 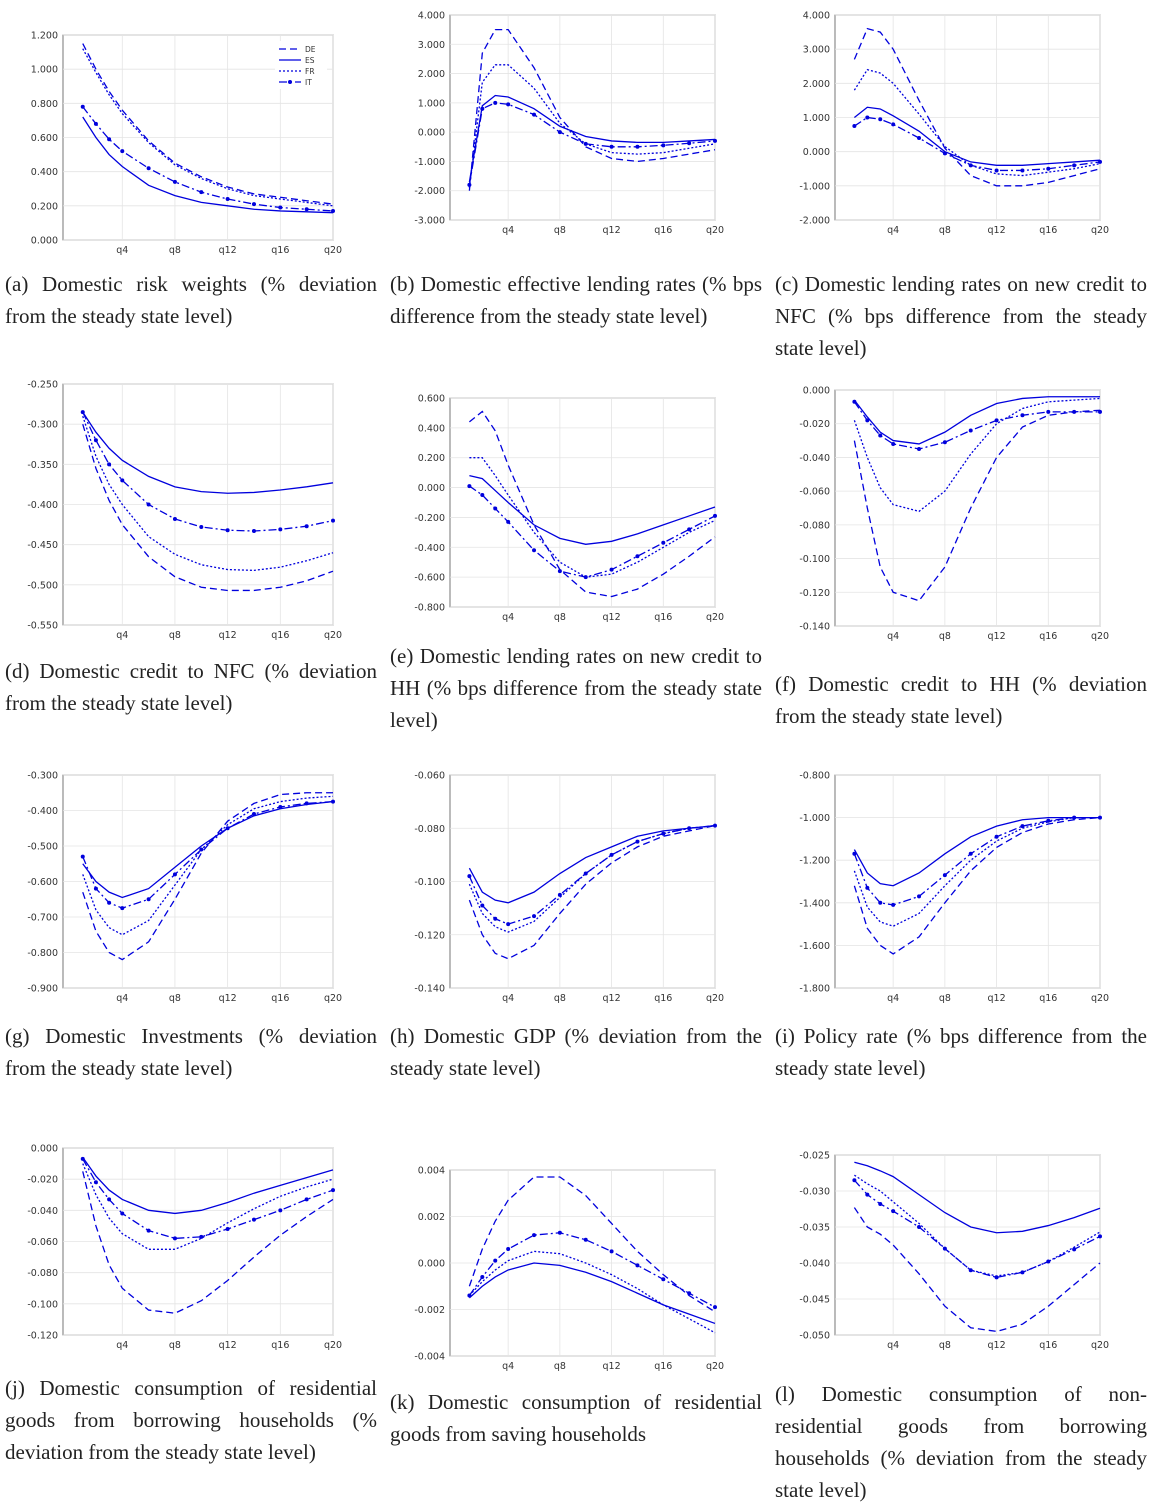 I want to click on y-tick-label: -0.040, so click(x=42, y=1211).